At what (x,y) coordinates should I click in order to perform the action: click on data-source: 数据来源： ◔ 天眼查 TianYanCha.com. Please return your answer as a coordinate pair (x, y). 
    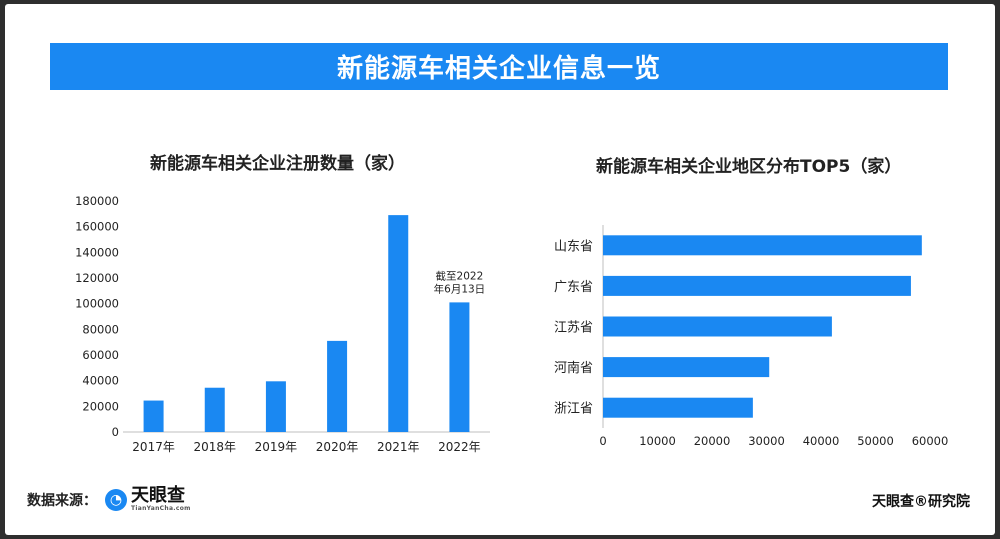
    Looking at the image, I should click on (109, 499).